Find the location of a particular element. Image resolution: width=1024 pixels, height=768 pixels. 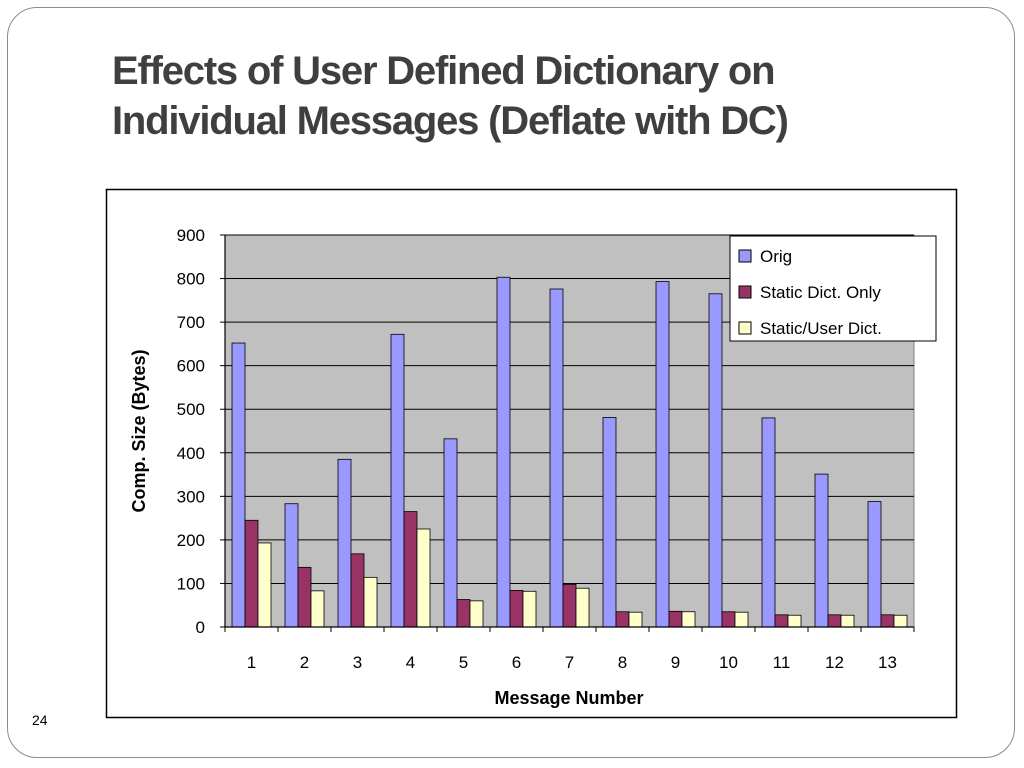

y-tick-label-500: 500 is located at coordinates (191, 409).